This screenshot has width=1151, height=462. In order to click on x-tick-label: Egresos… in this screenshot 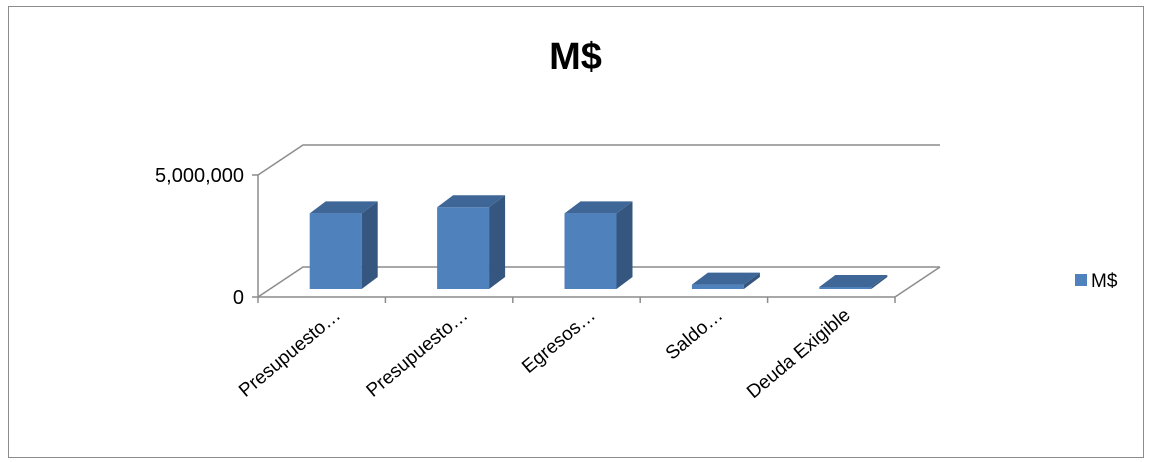, I will do `click(558, 341)`.